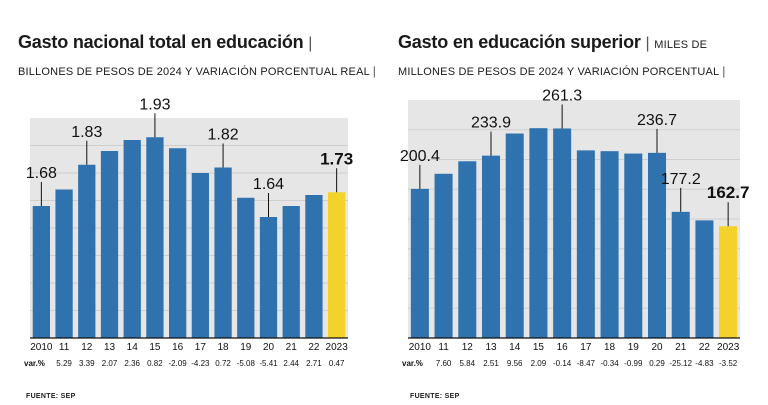 This screenshot has height=405, width=768. Describe the element at coordinates (132, 363) in the screenshot. I see `variation-value: 2.36` at that location.